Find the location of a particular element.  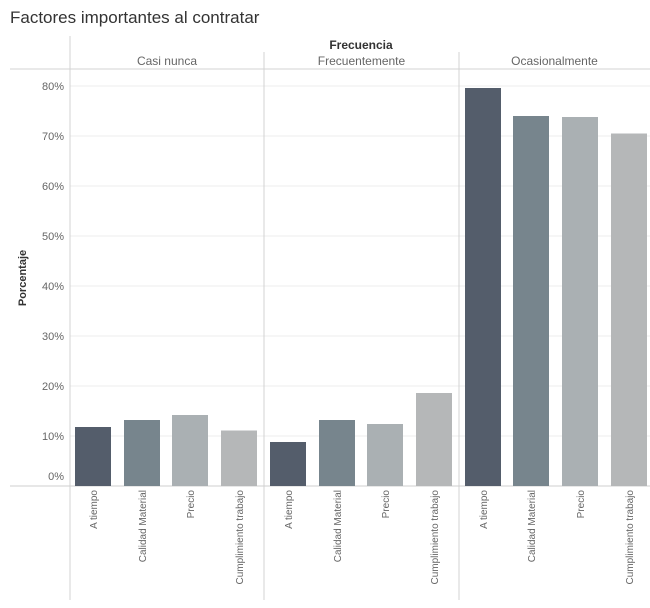

panel-header-2: Ocasionalmente is located at coordinates (554, 61).